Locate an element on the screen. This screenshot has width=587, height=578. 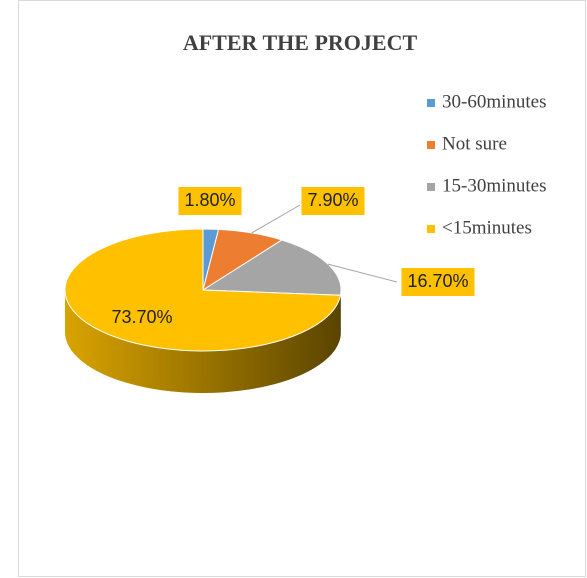
legend-label: 15-30minutes is located at coordinates (494, 185).